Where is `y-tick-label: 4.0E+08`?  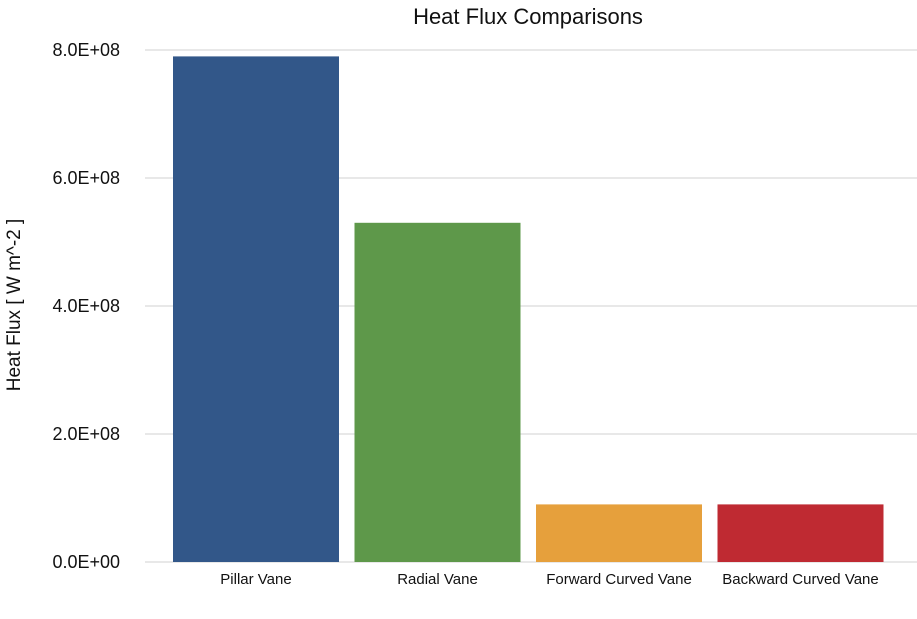
y-tick-label: 4.0E+08 is located at coordinates (86, 306).